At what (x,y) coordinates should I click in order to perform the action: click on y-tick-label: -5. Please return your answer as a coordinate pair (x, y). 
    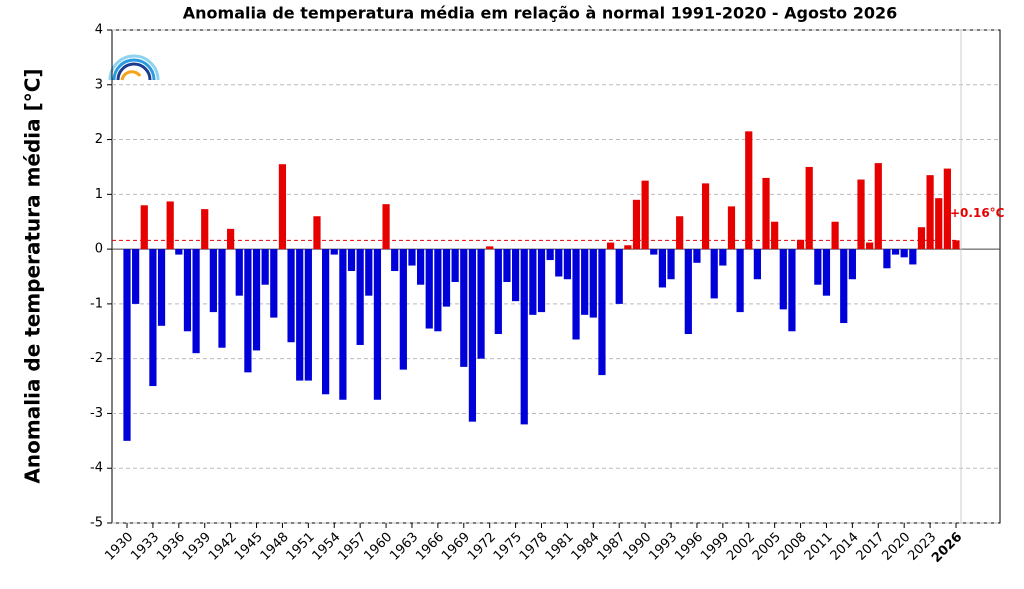
    Looking at the image, I should click on (96, 523).